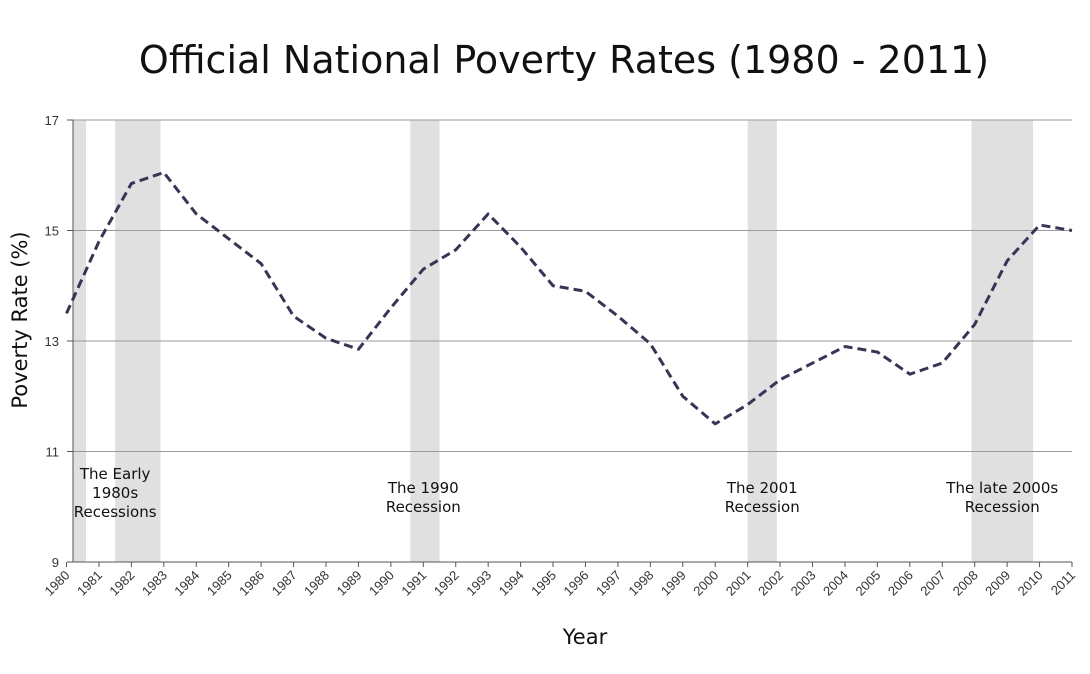 The width and height of the screenshot is (1090, 674). Describe the element at coordinates (867, 583) in the screenshot. I see `x-tick-label: 2005` at that location.